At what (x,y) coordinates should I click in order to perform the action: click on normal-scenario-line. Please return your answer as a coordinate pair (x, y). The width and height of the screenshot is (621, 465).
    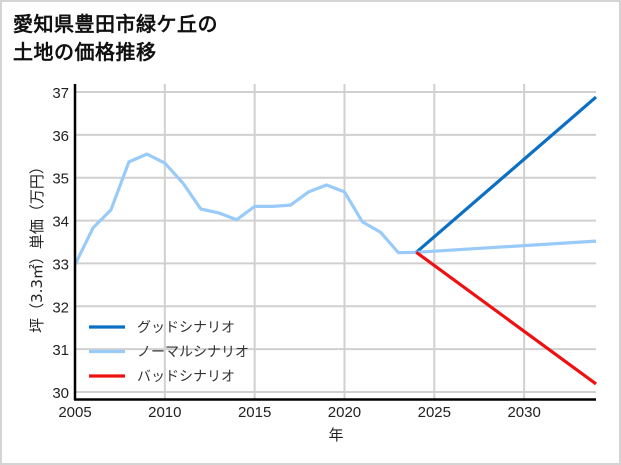
    Looking at the image, I should click on (506, 246).